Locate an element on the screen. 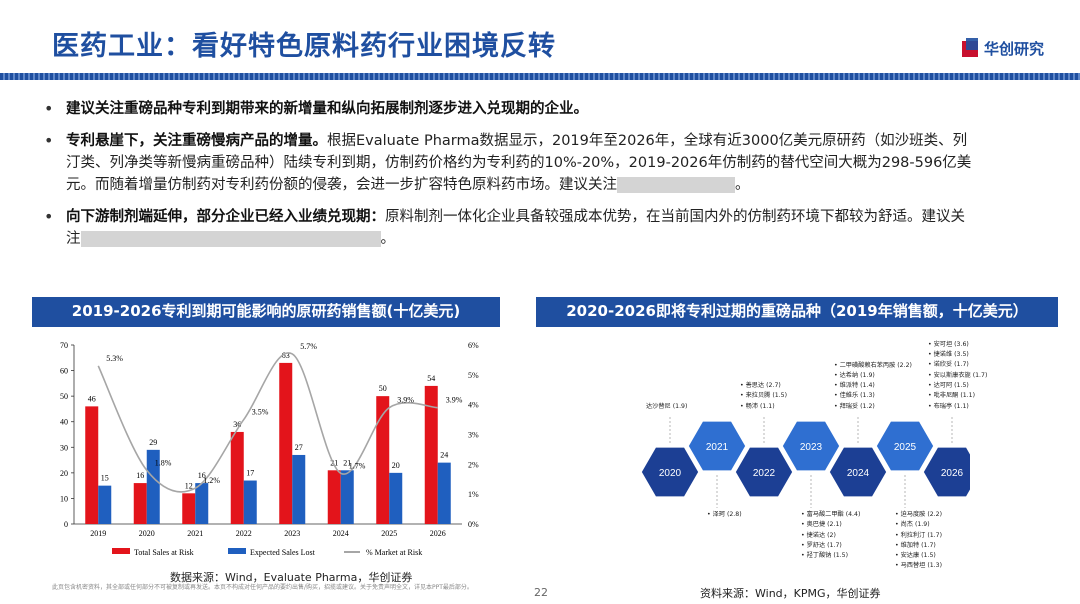 This screenshot has width=1080, height=604. brand-name: 华创研究 is located at coordinates (1013, 49).